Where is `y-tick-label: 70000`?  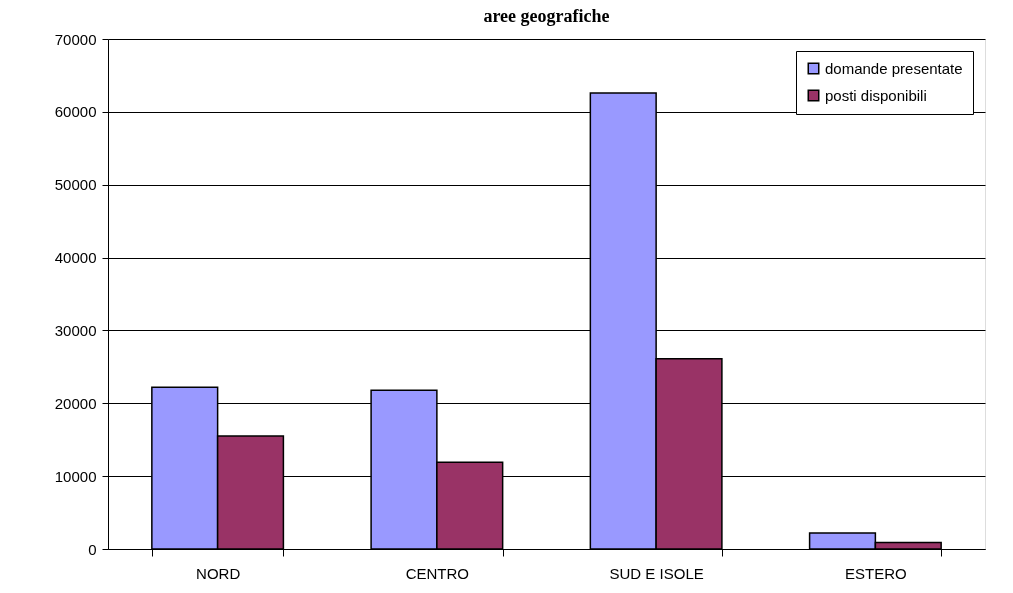
y-tick-label: 70000 is located at coordinates (75, 39).